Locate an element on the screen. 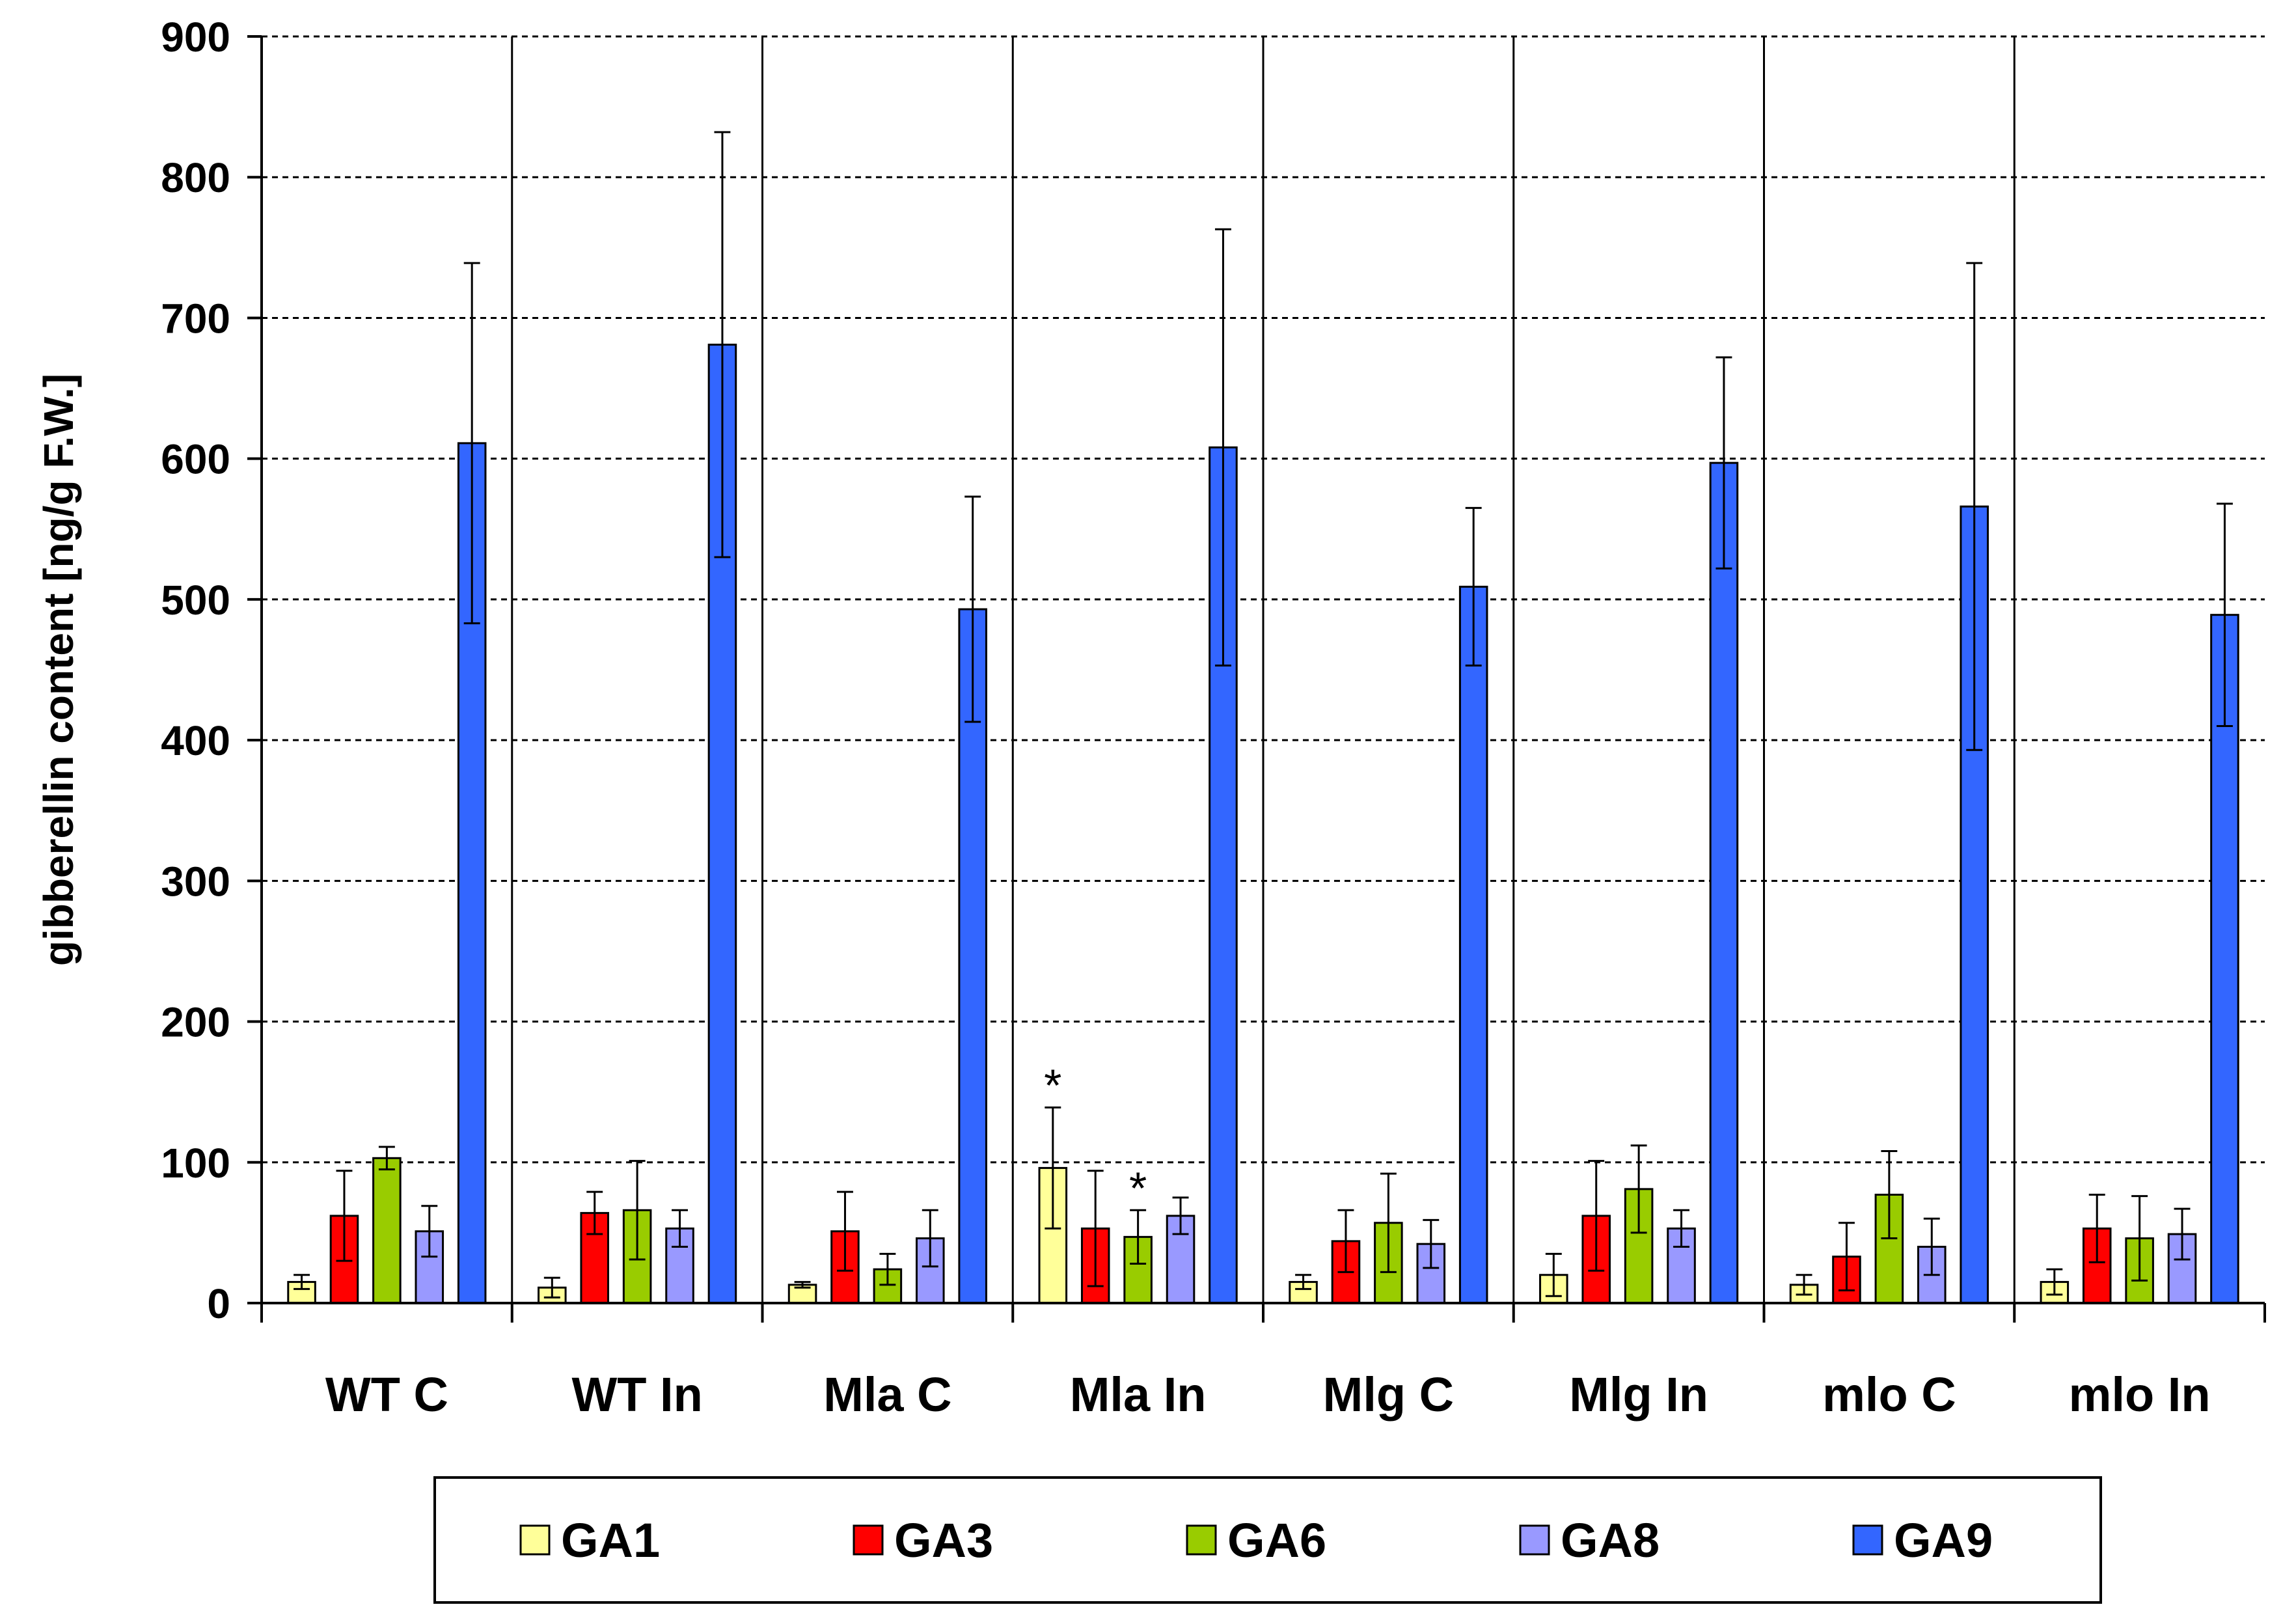  legend-swatch-ga3 is located at coordinates (868, 1540).